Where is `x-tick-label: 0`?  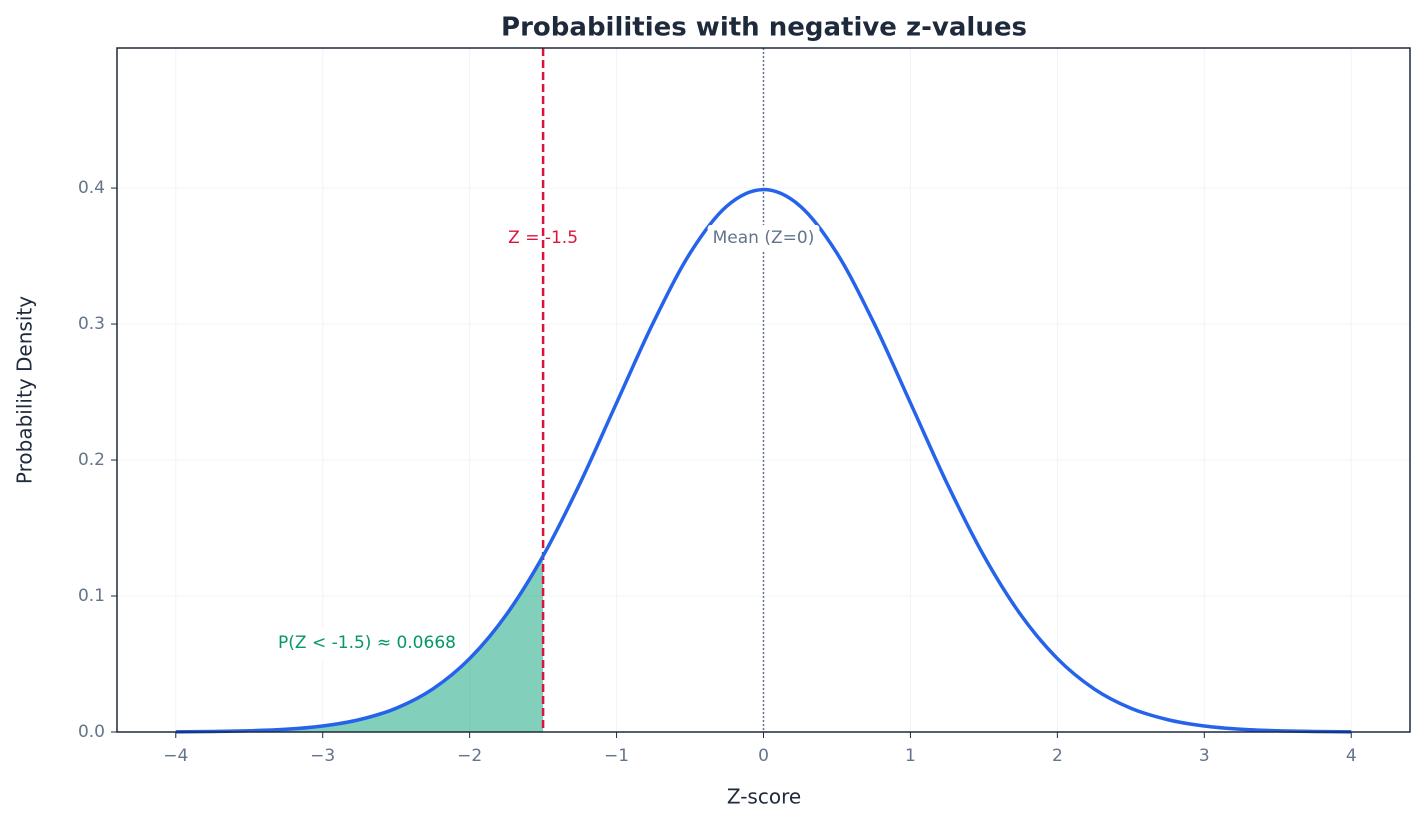 x-tick-label: 0 is located at coordinates (763, 756).